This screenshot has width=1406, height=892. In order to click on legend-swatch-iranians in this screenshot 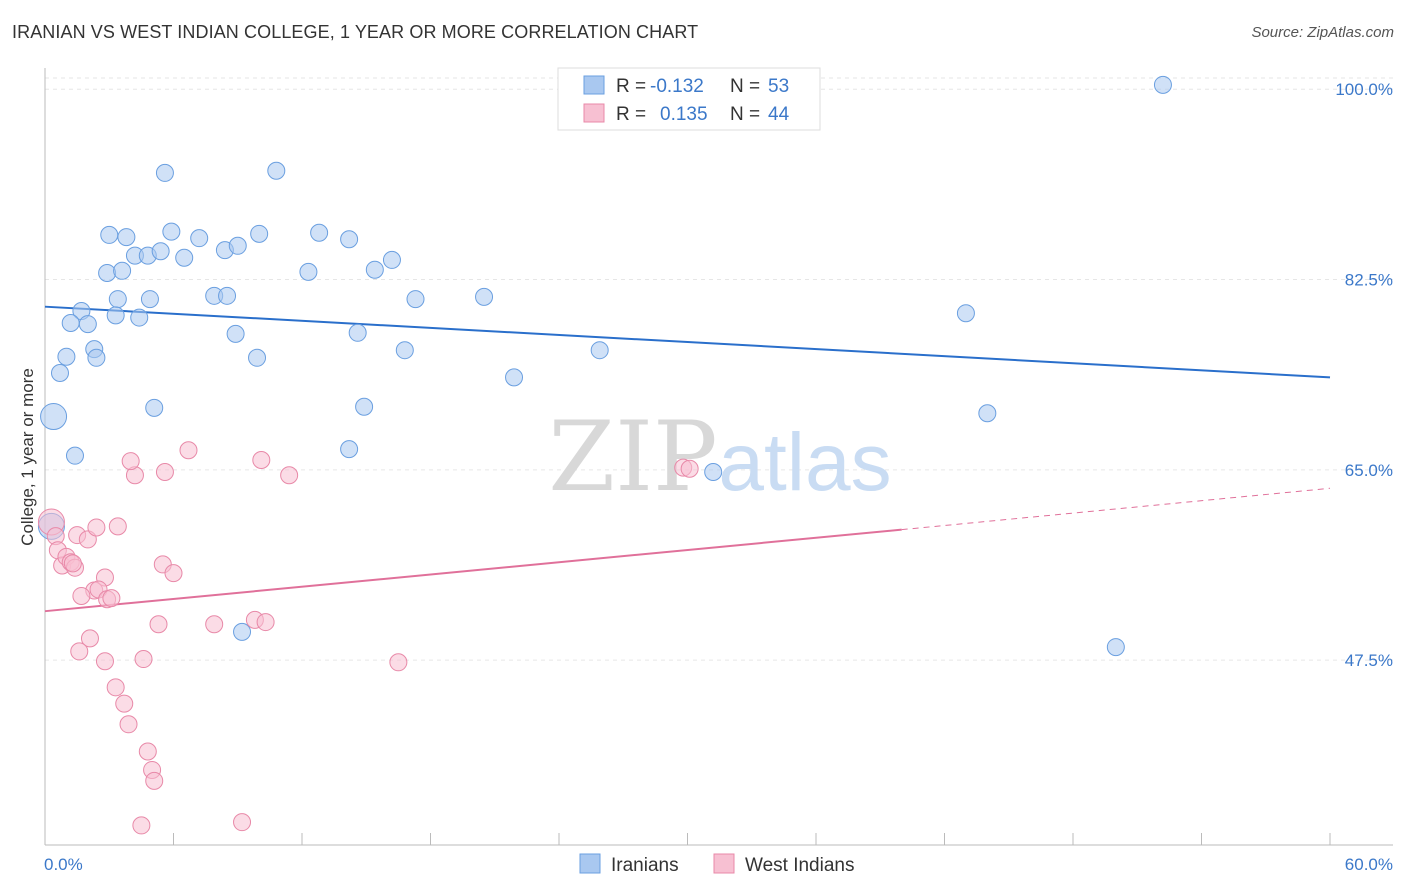, I will do `click(594, 85)`.